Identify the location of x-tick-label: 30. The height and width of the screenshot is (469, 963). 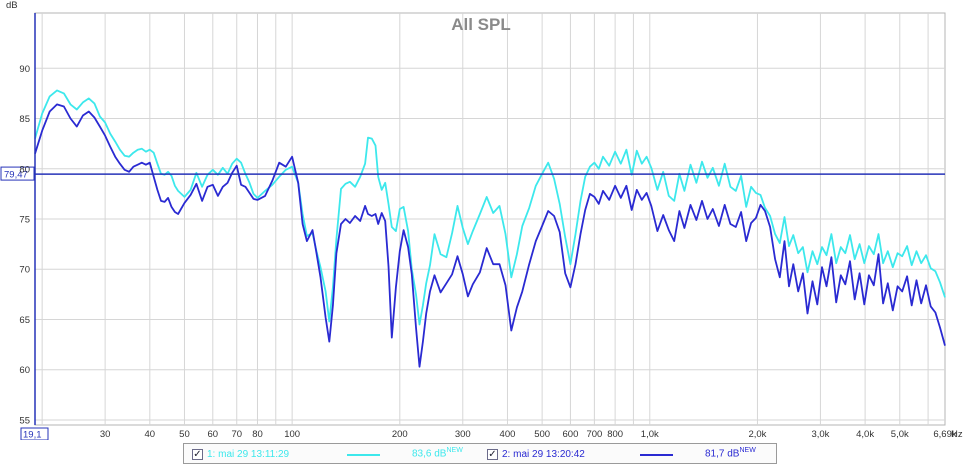
(105, 434).